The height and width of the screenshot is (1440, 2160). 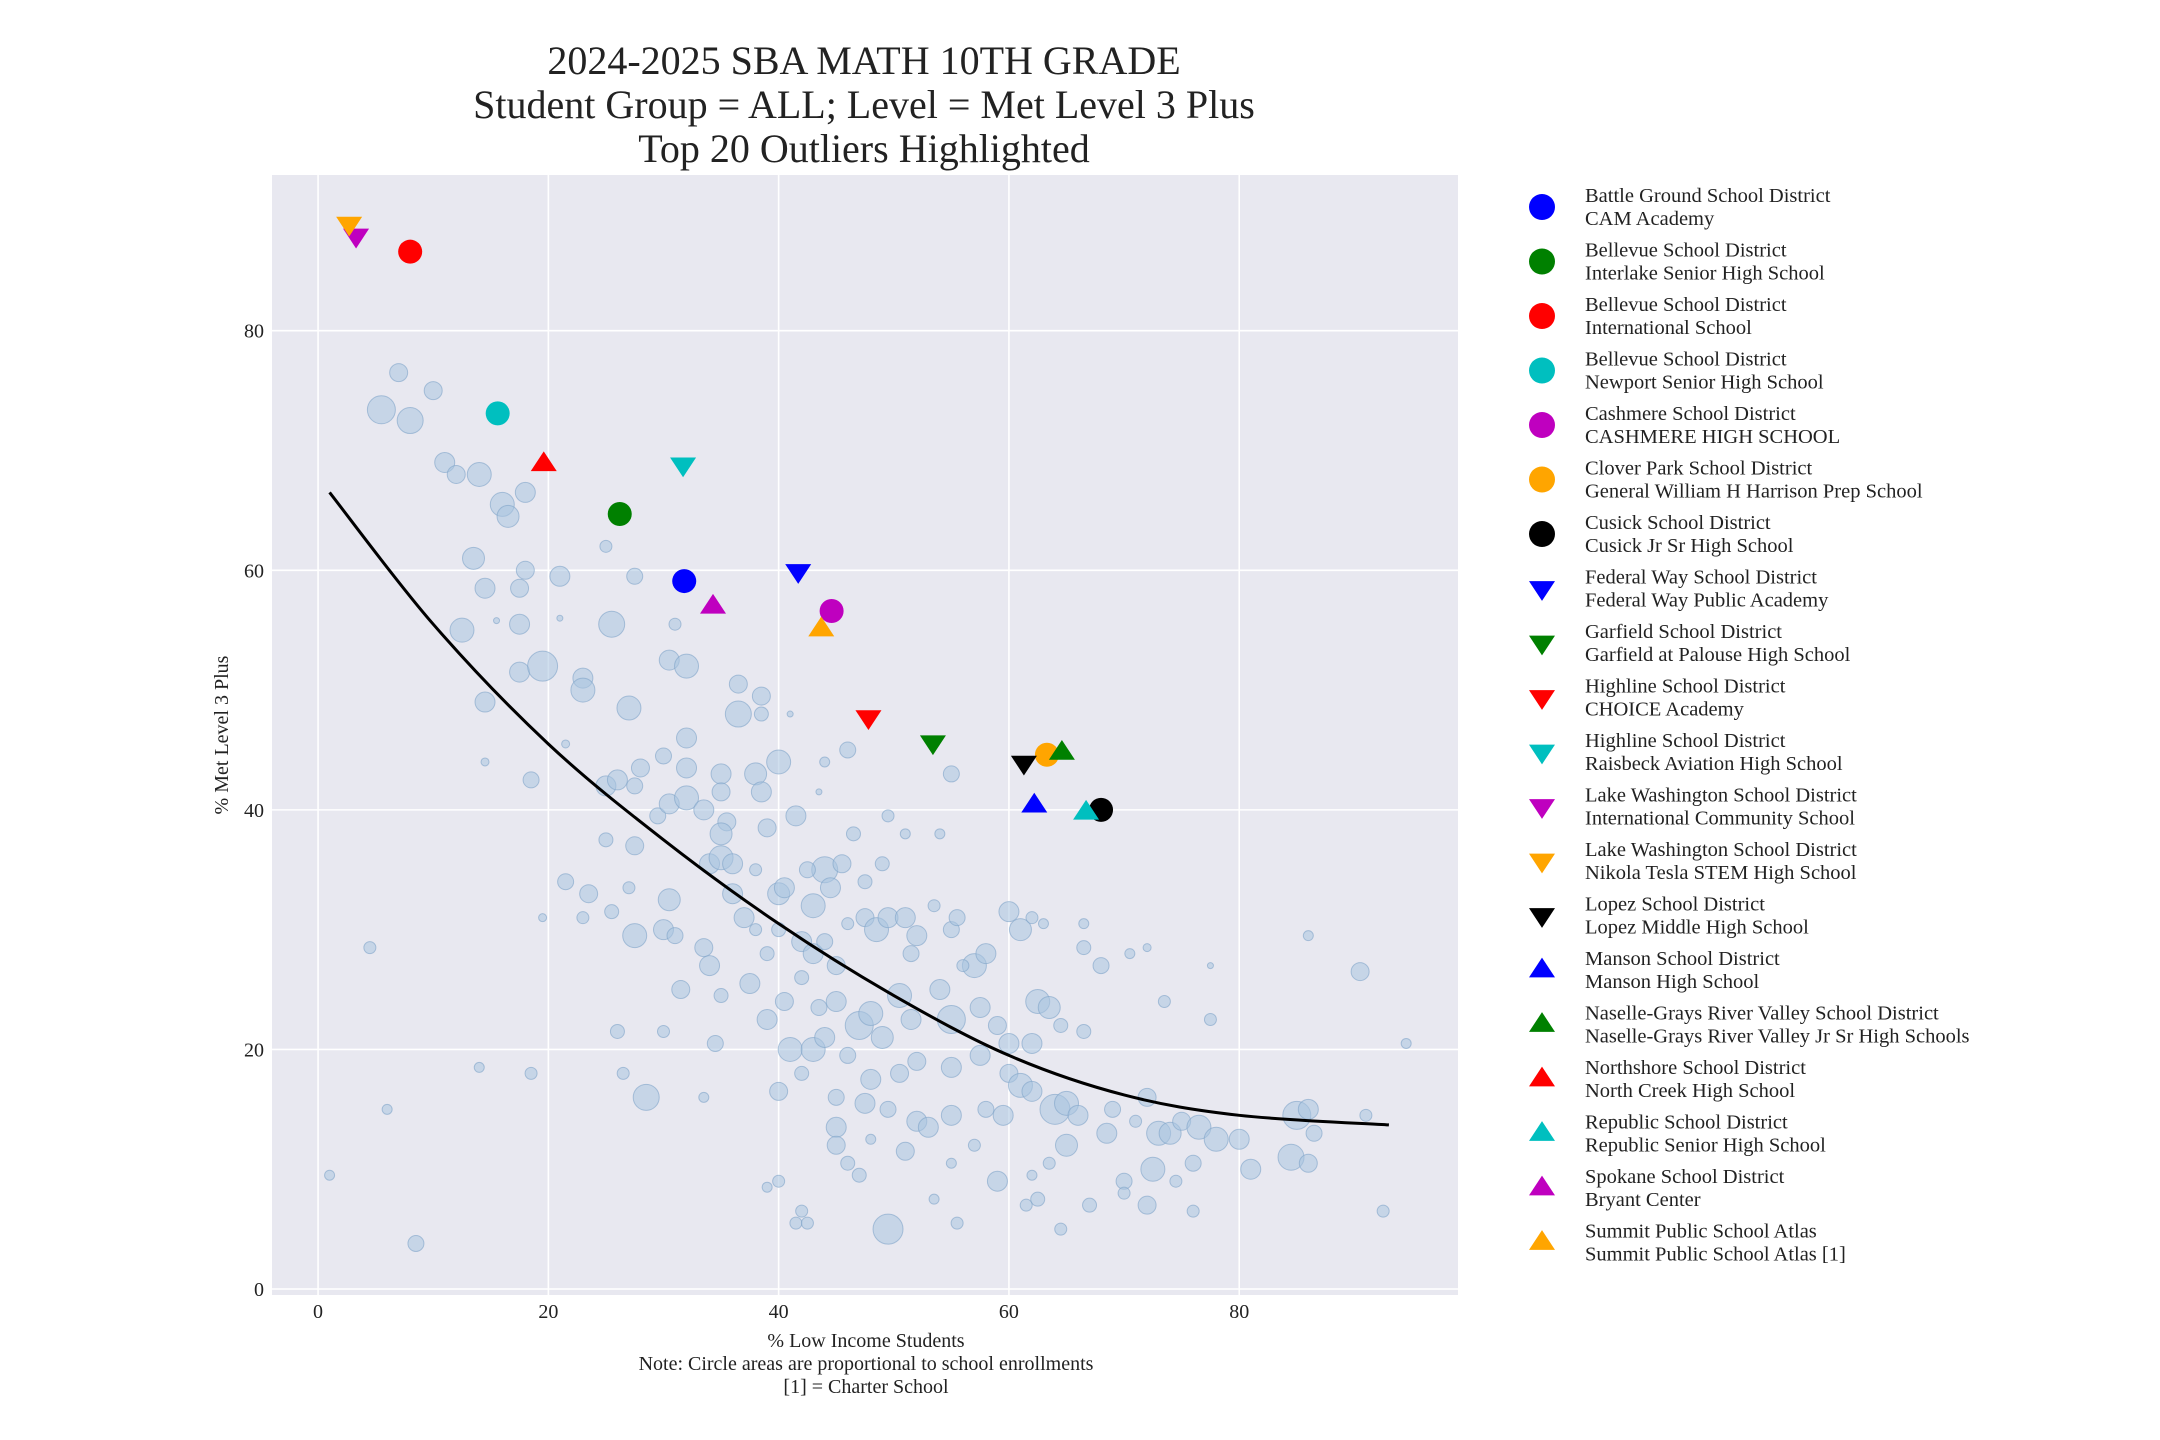 I want to click on y-tick-label: 20, so click(x=254, y=1050).